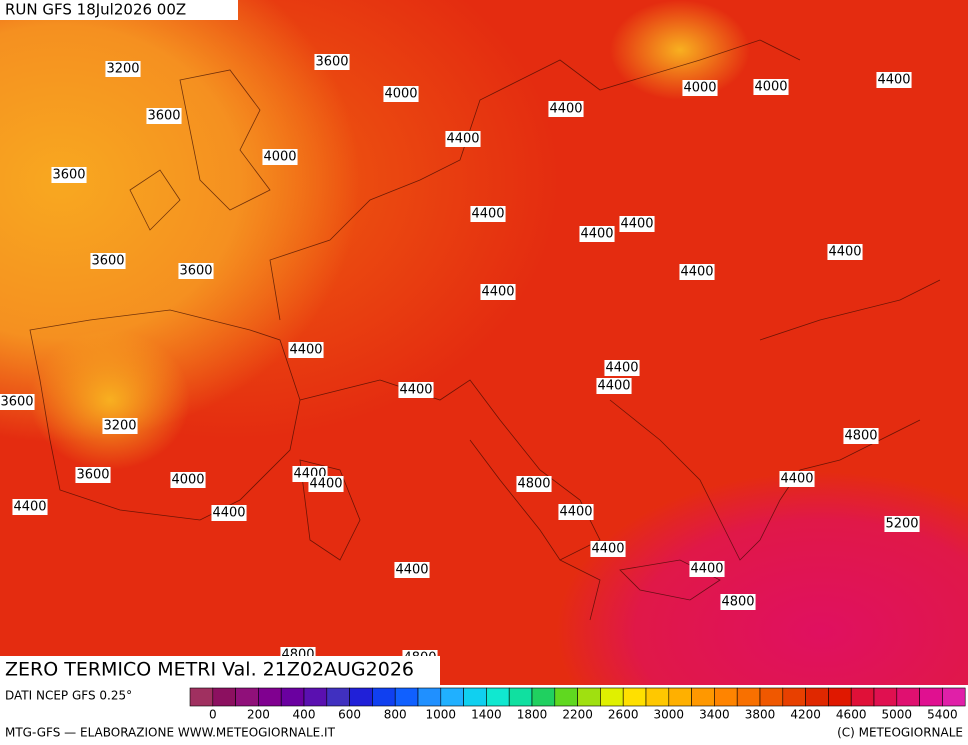 The image size is (968, 745). What do you see at coordinates (851, 715) in the screenshot?
I see `colorbar-tick-label: 4600` at bounding box center [851, 715].